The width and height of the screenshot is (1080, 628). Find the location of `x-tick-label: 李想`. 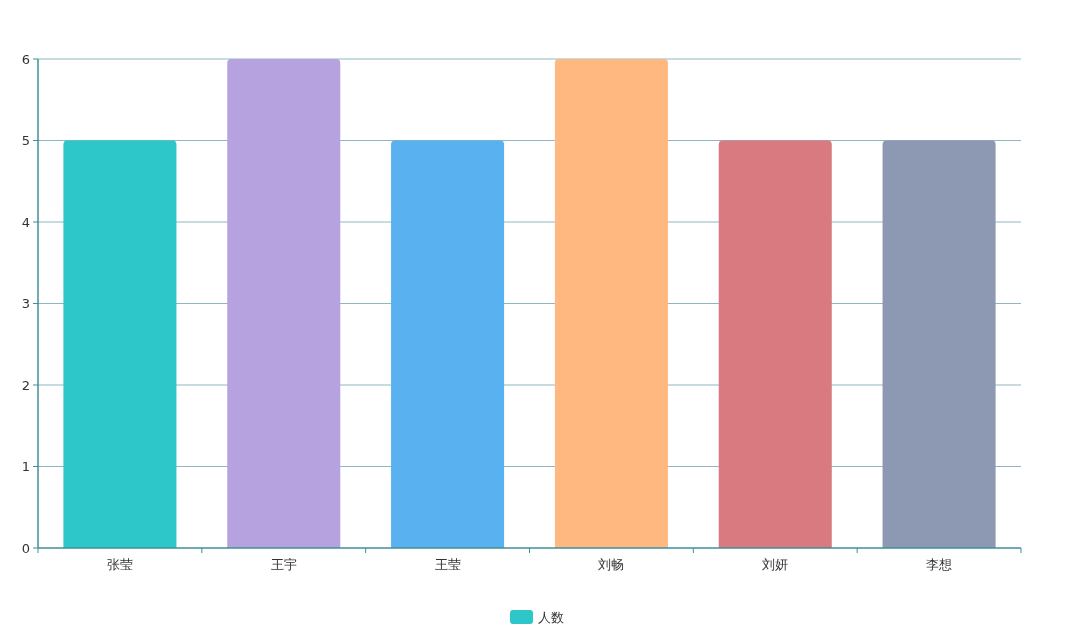

x-tick-label: 李想 is located at coordinates (939, 564).